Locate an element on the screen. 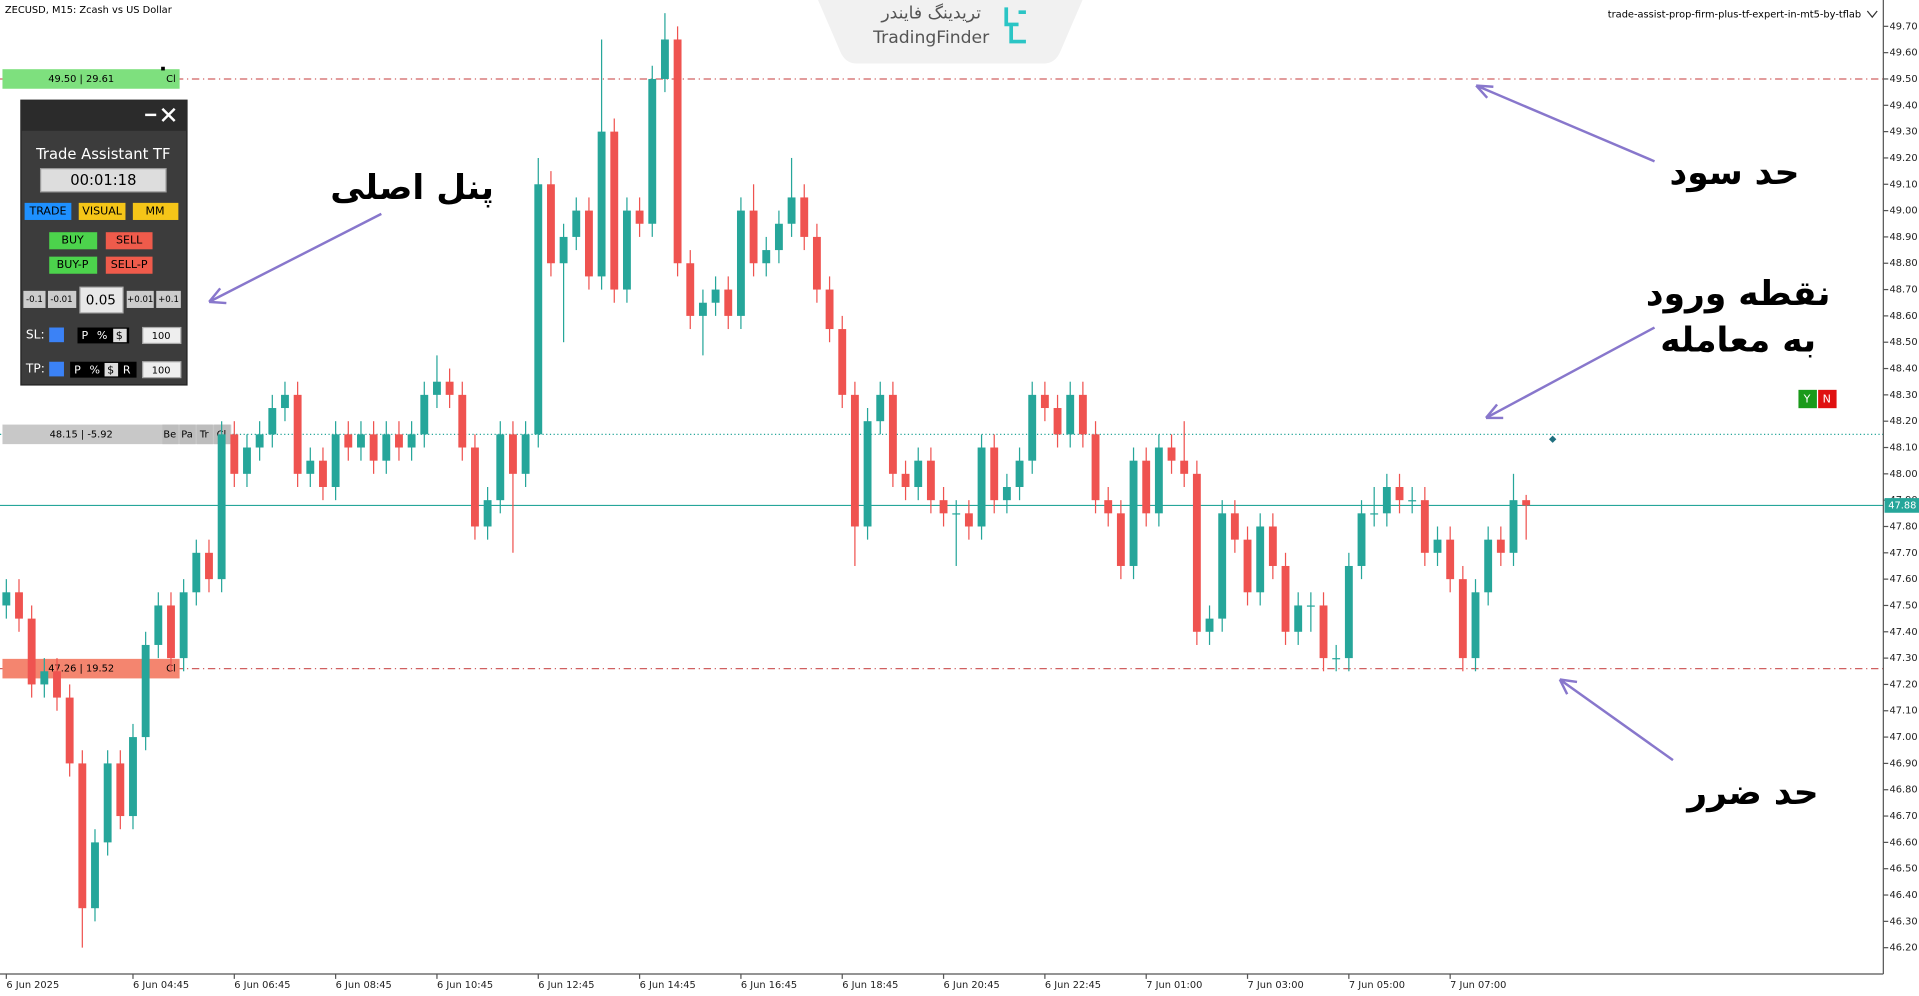  tp-unit: $ is located at coordinates (110, 369).